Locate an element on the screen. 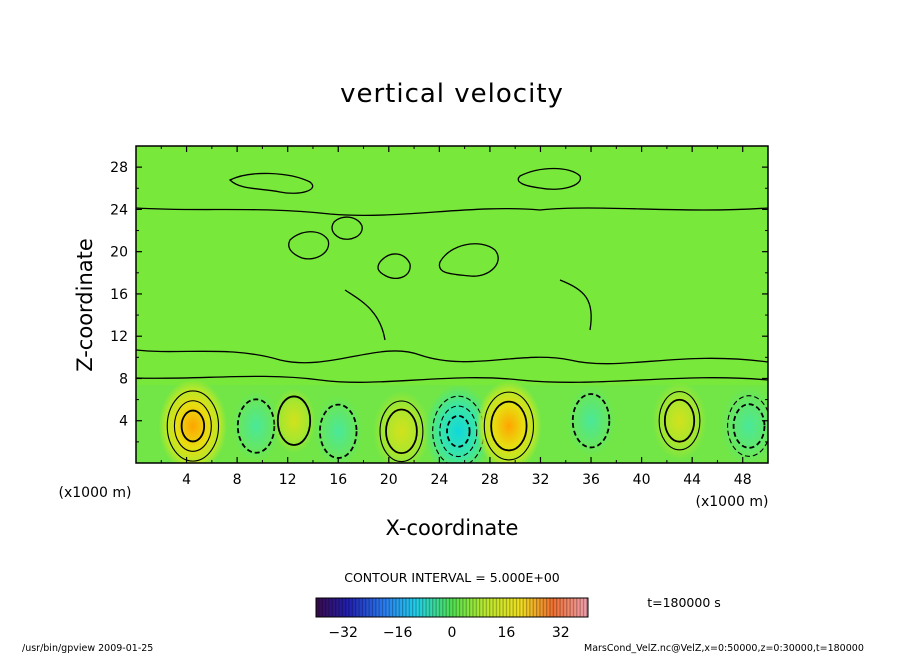  footer-left: /usr/bin/gpview 2009-01-25 is located at coordinates (87, 648).